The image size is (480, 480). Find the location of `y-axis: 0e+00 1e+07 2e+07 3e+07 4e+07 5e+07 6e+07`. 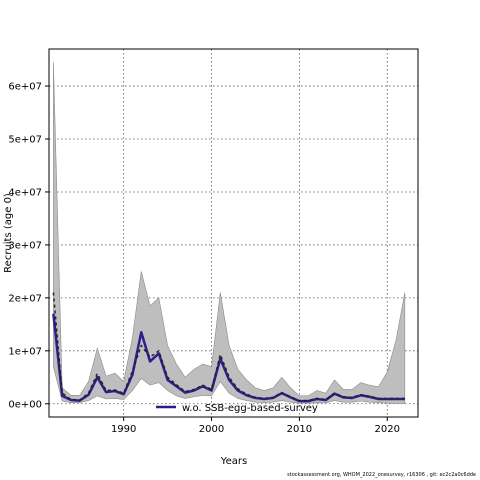

y-axis: 0e+00 1e+07 2e+07 3e+07 4e+07 5e+07 6e+07 is located at coordinates (28, 246).